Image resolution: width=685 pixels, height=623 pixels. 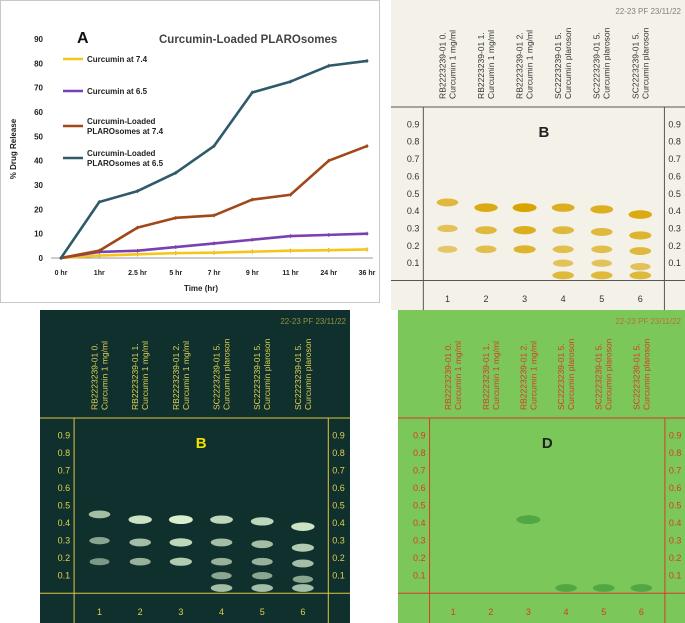 I want to click on rf-tick-left: 0.5, so click(x=419, y=506).